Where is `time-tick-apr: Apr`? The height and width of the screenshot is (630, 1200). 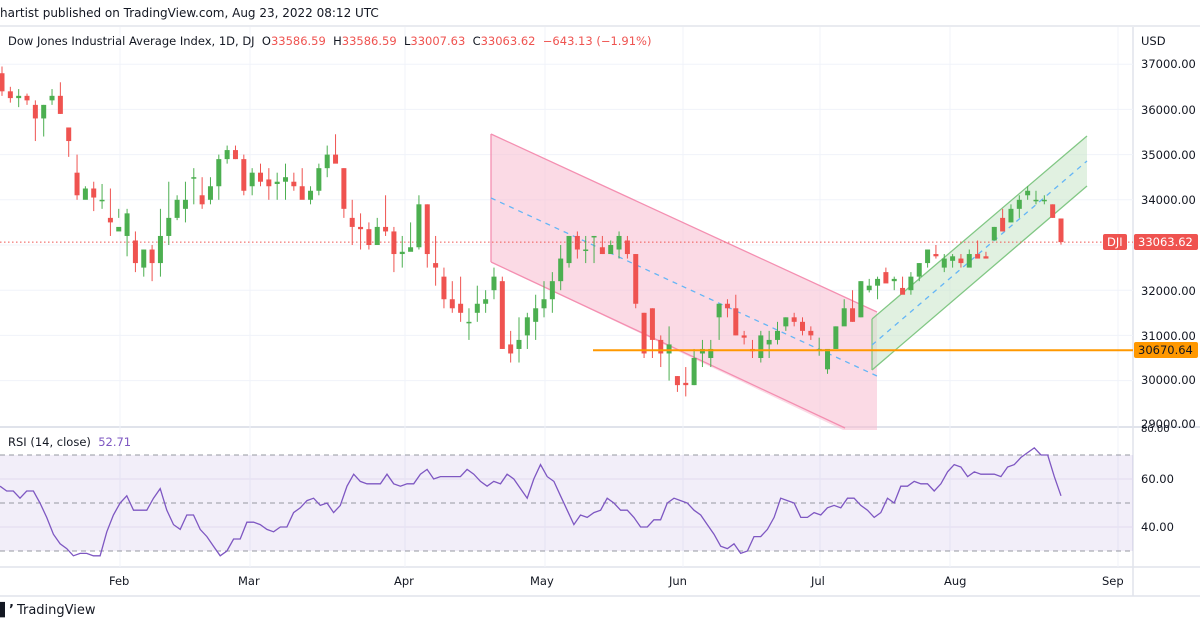 time-tick-apr: Apr is located at coordinates (404, 581).